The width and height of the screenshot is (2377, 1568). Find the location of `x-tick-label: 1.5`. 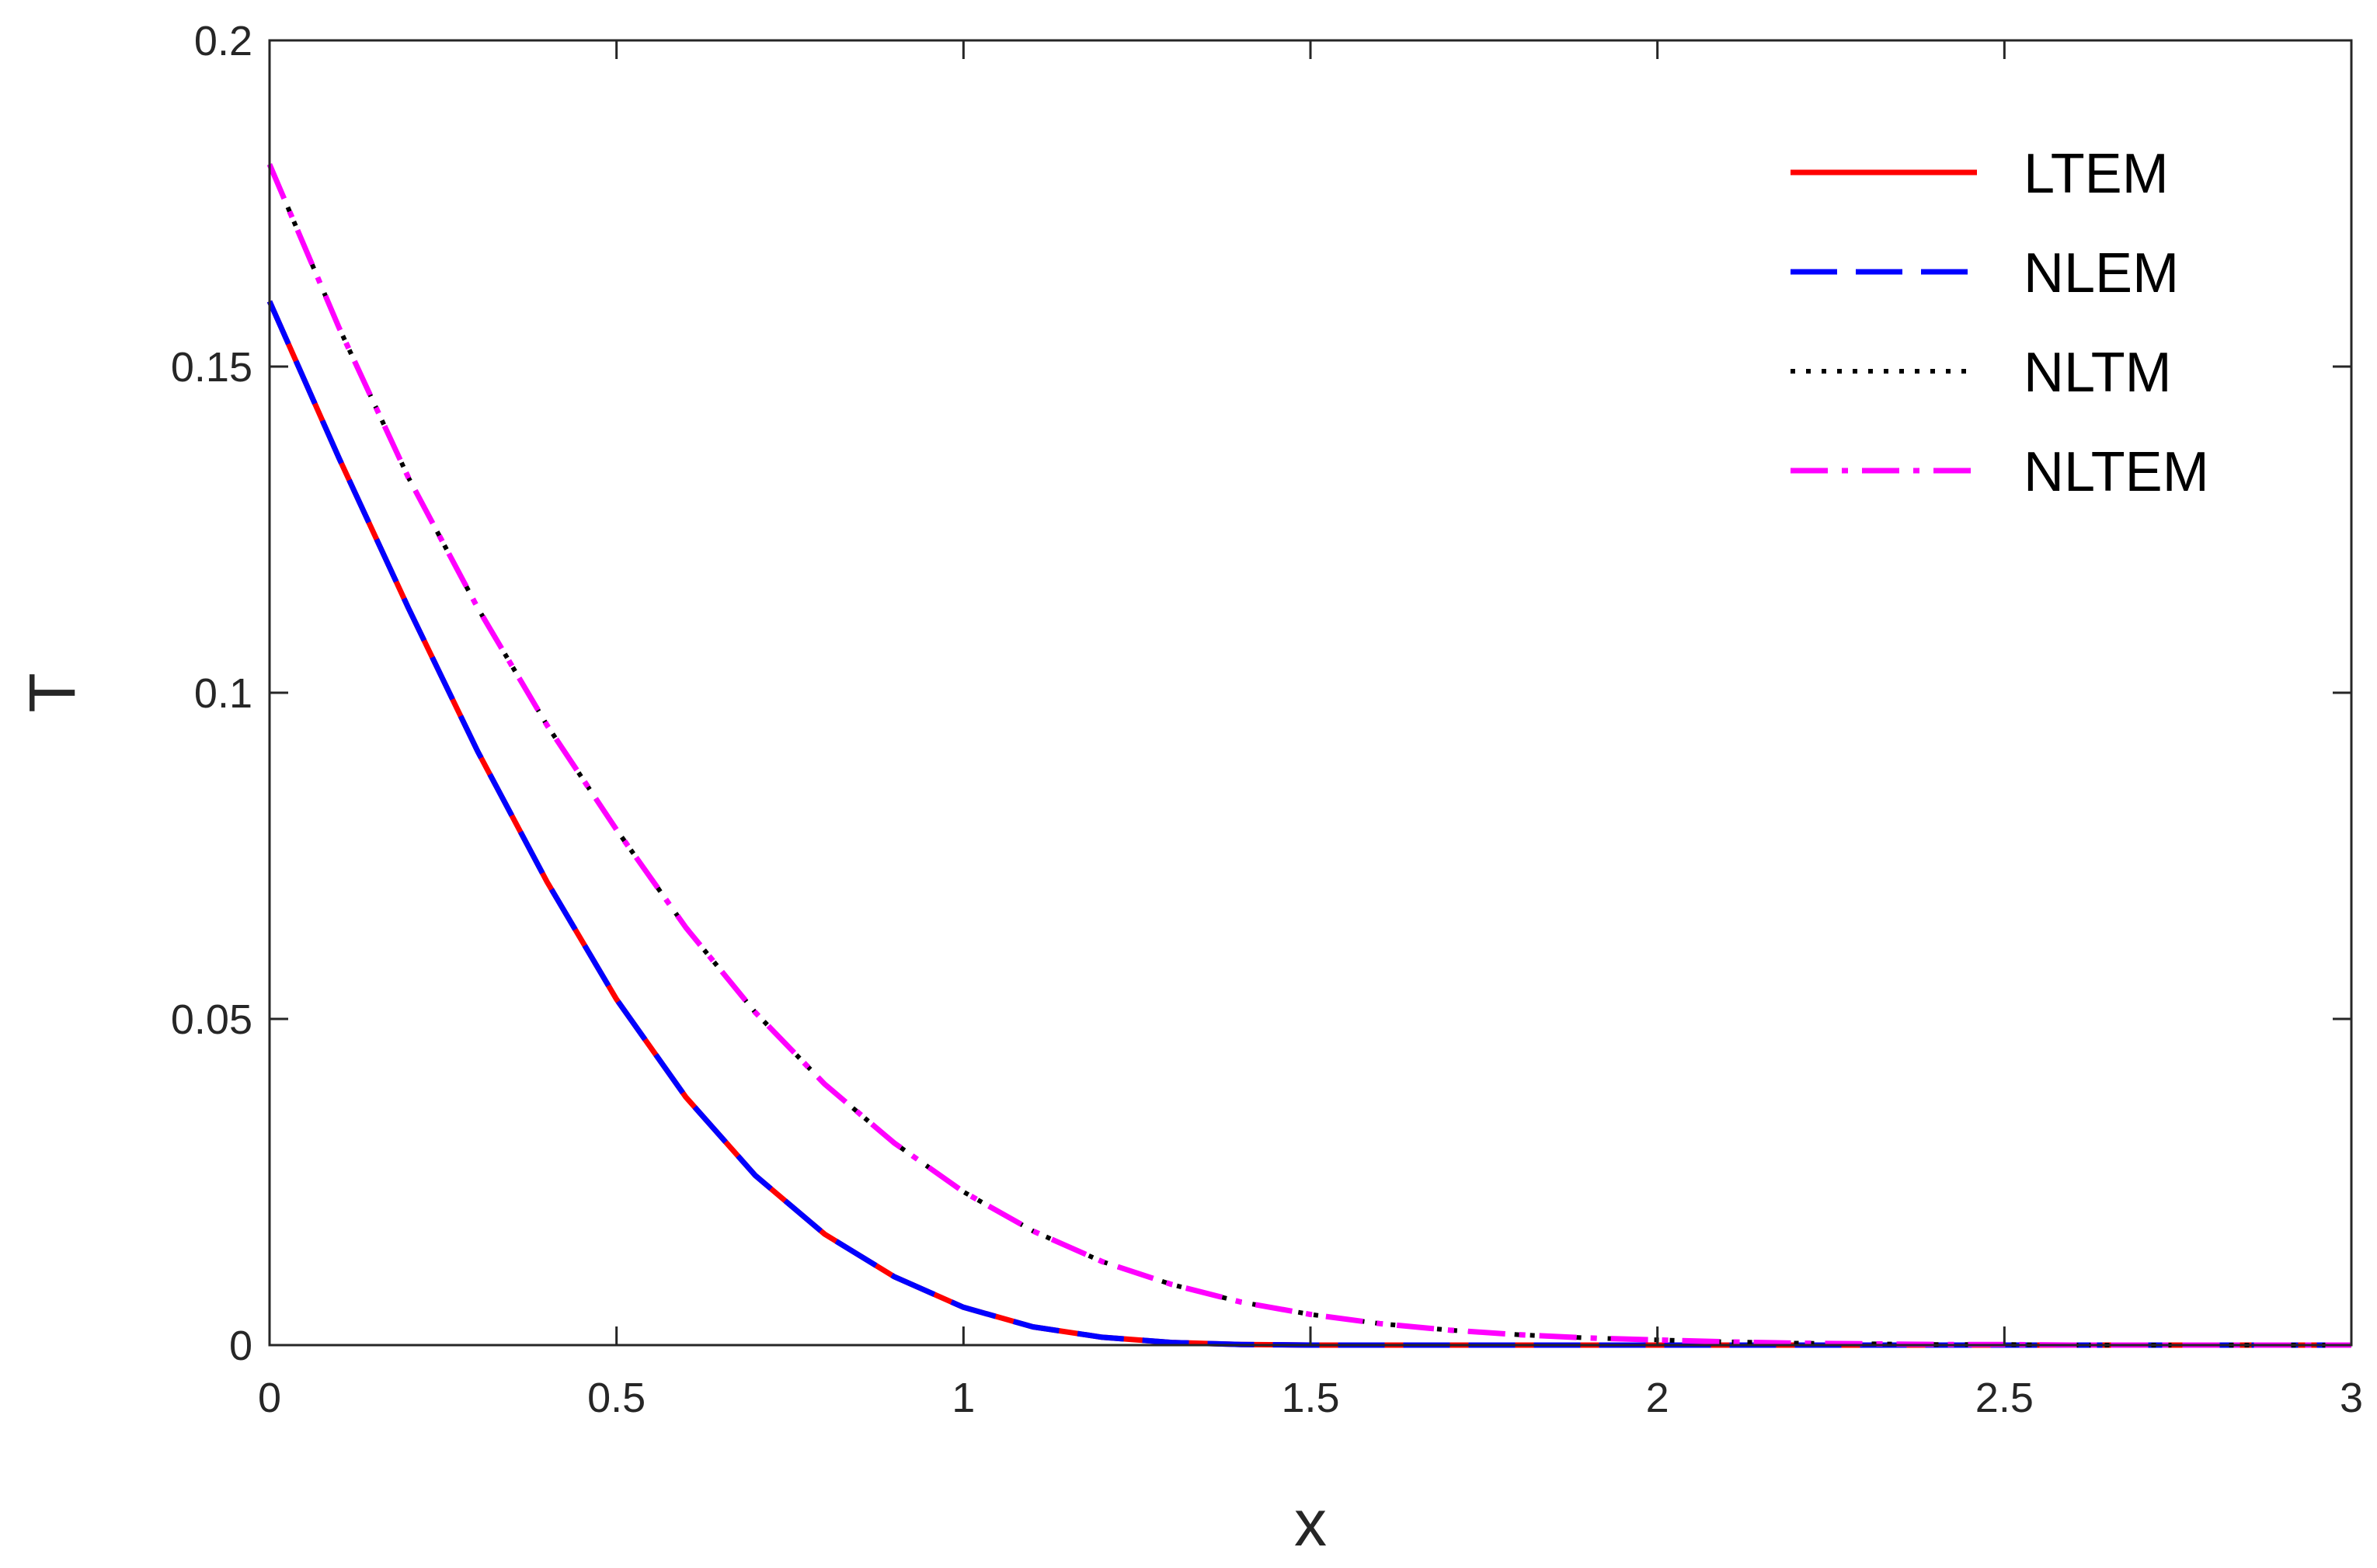

x-tick-label: 1.5 is located at coordinates (1310, 1398).